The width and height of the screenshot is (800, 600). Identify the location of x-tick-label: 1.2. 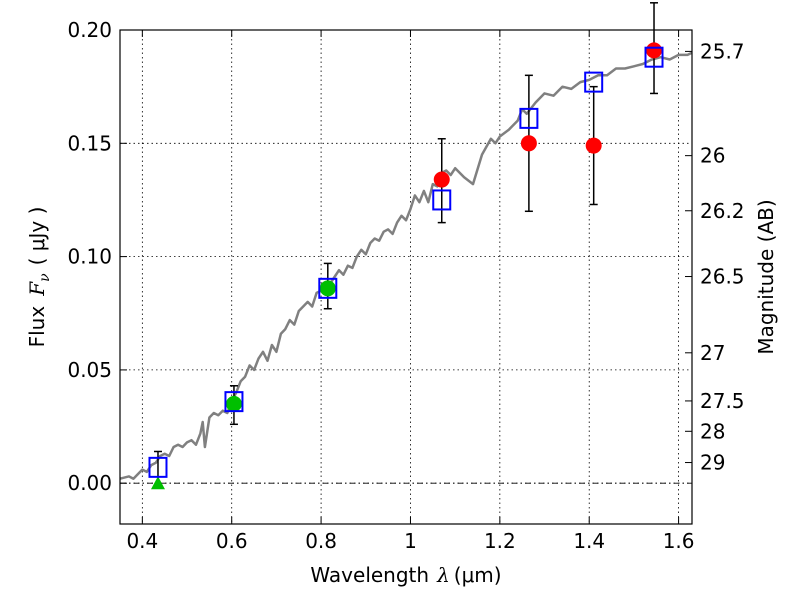
(500, 541).